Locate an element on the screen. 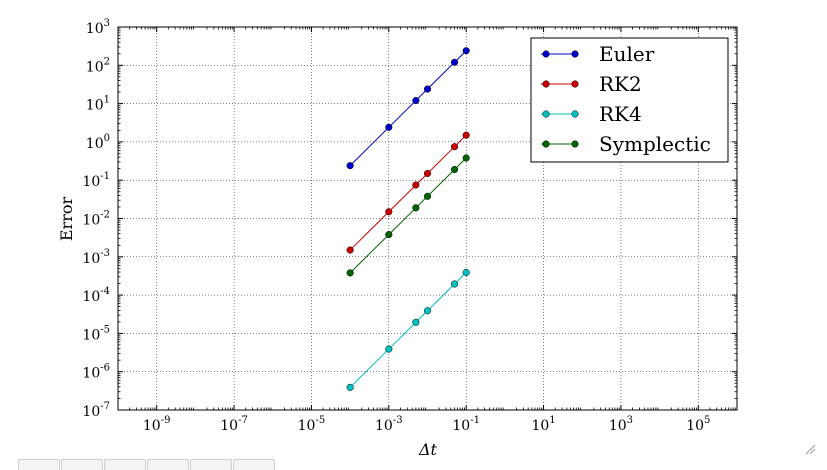  legend-label-rk2: RK2 is located at coordinates (620, 84).